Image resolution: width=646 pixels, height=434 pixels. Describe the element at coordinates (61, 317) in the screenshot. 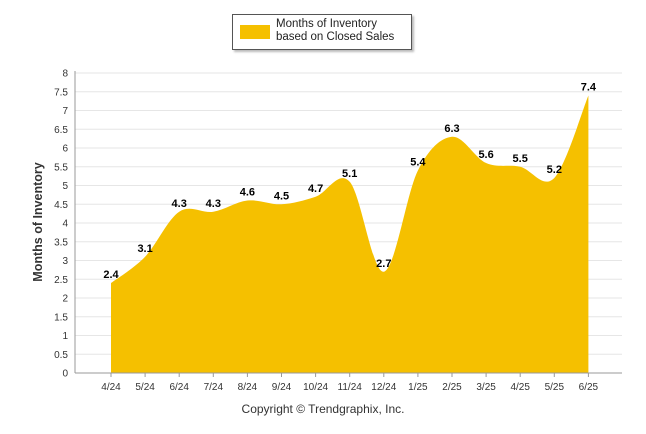

I see `y-tick-label: 1.5` at that location.